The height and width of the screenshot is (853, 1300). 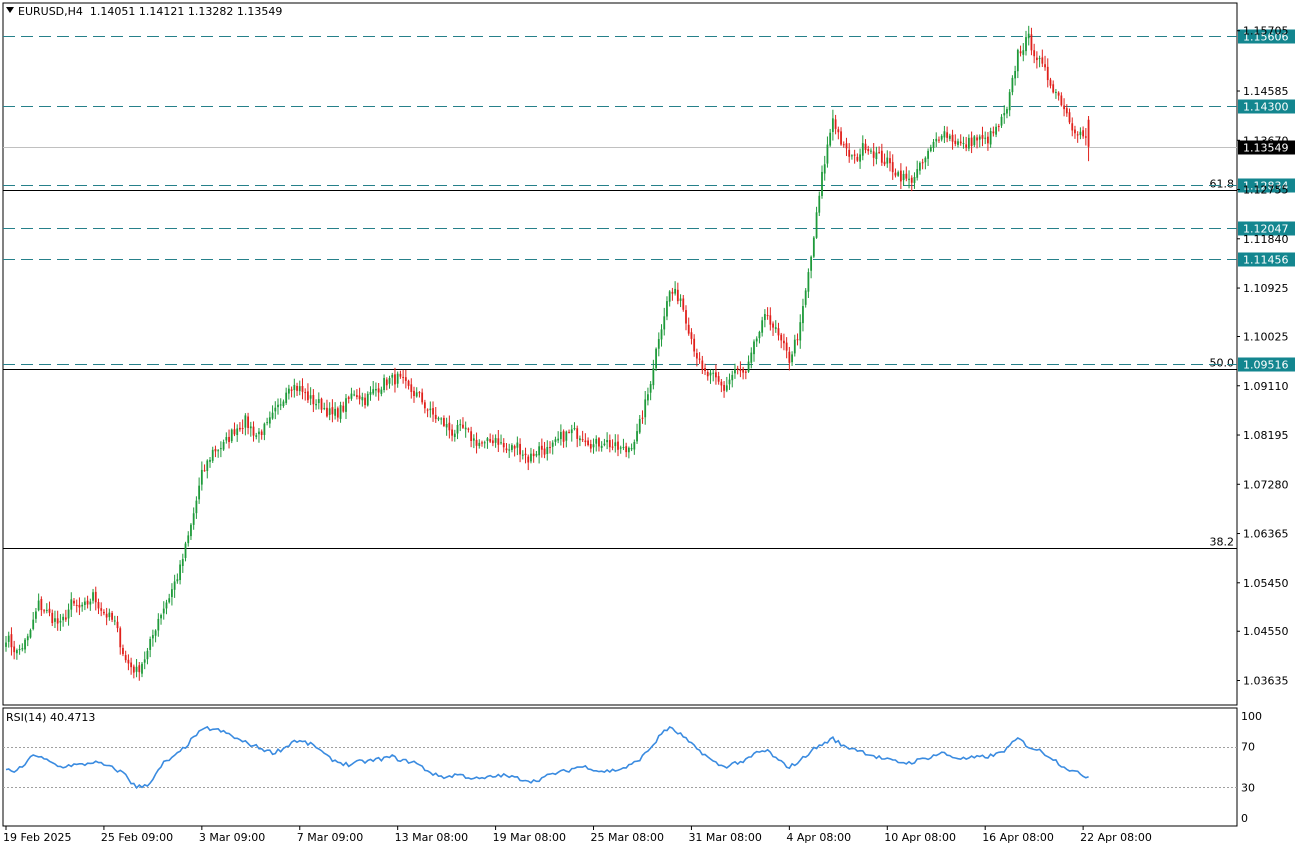 I want to click on x-tick-label: 22 Apr 08:00, so click(x=1116, y=837).